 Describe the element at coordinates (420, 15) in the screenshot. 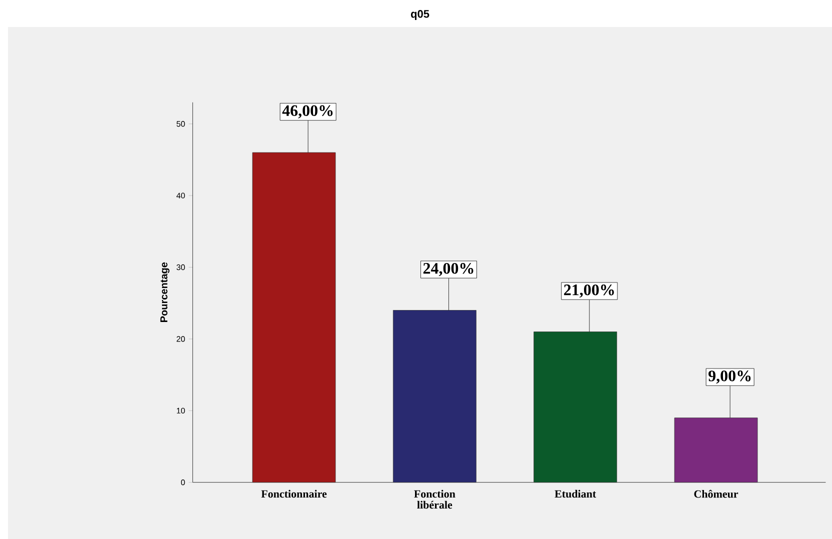

I see `chart-title: q05` at that location.